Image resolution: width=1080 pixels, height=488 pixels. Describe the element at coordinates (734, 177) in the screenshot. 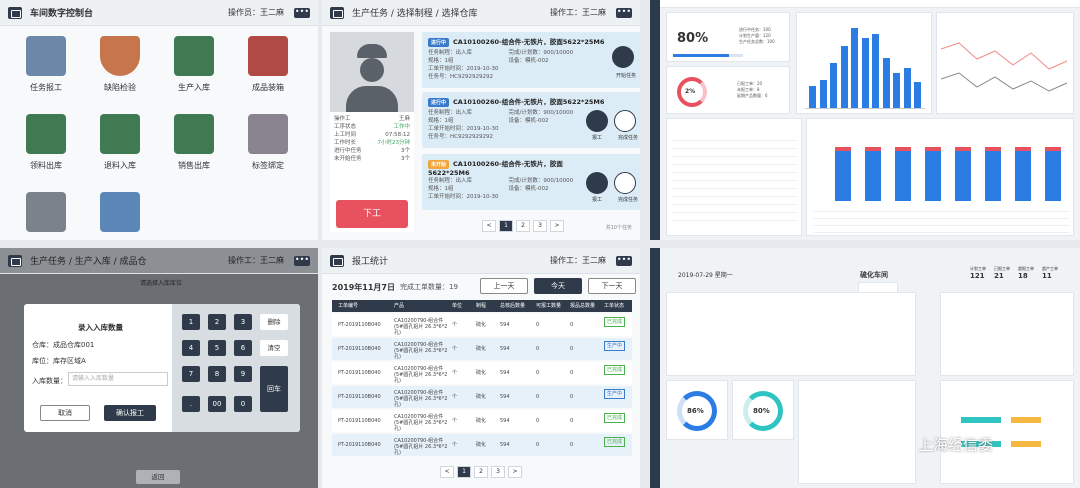

I see `product-table-card` at that location.